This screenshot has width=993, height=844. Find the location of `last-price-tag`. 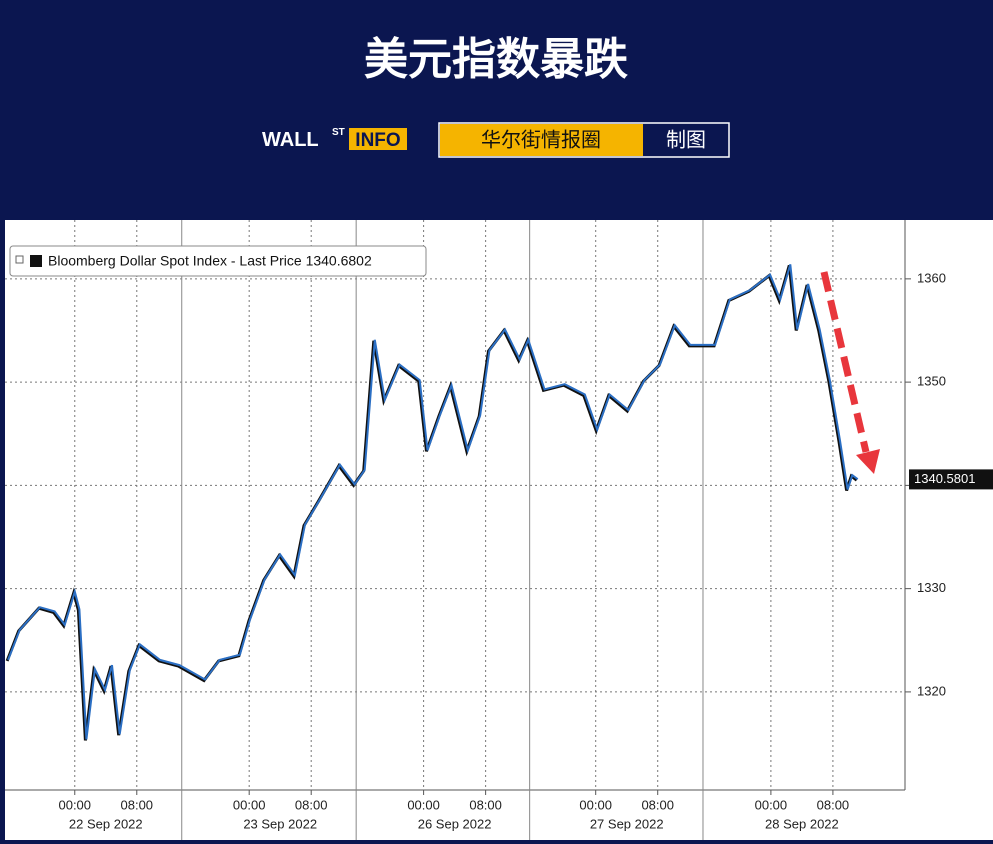

last-price-tag is located at coordinates (951, 479).